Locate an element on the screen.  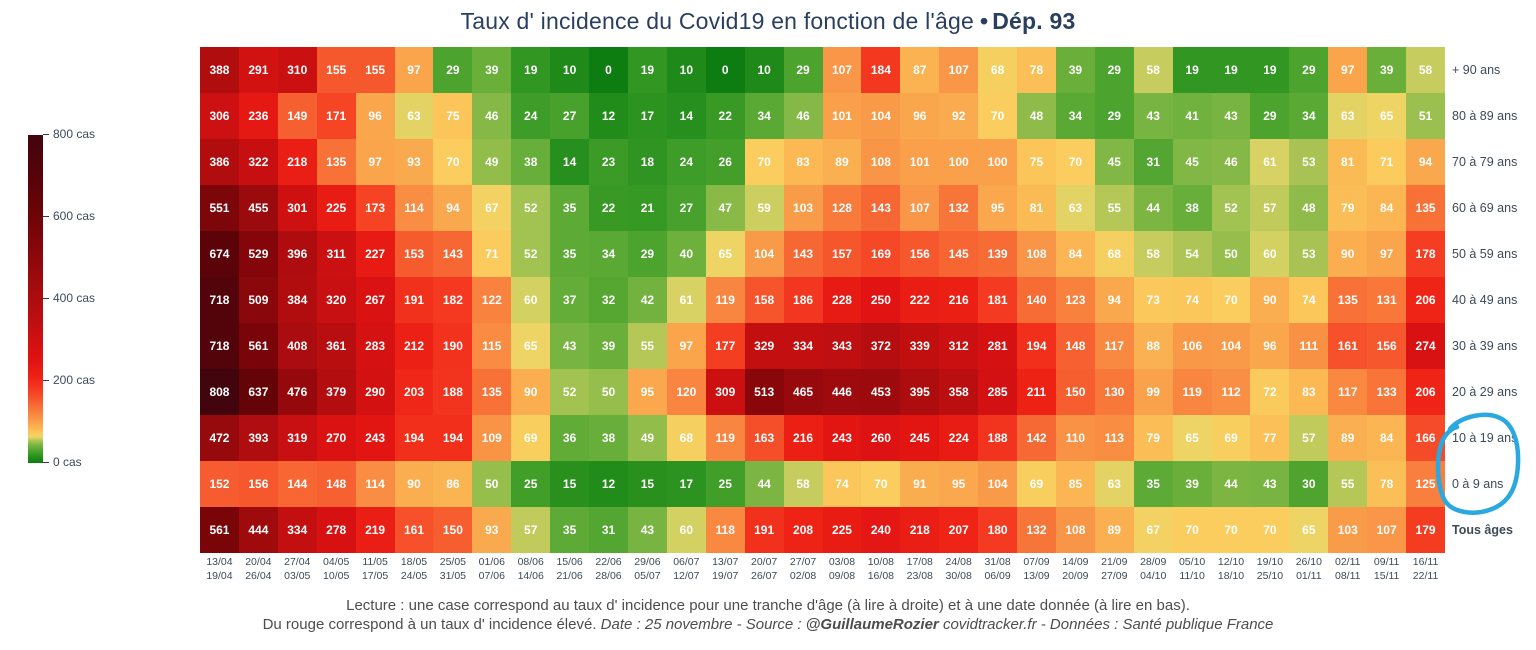
heatmap-cell: 130 is located at coordinates (1114, 392).